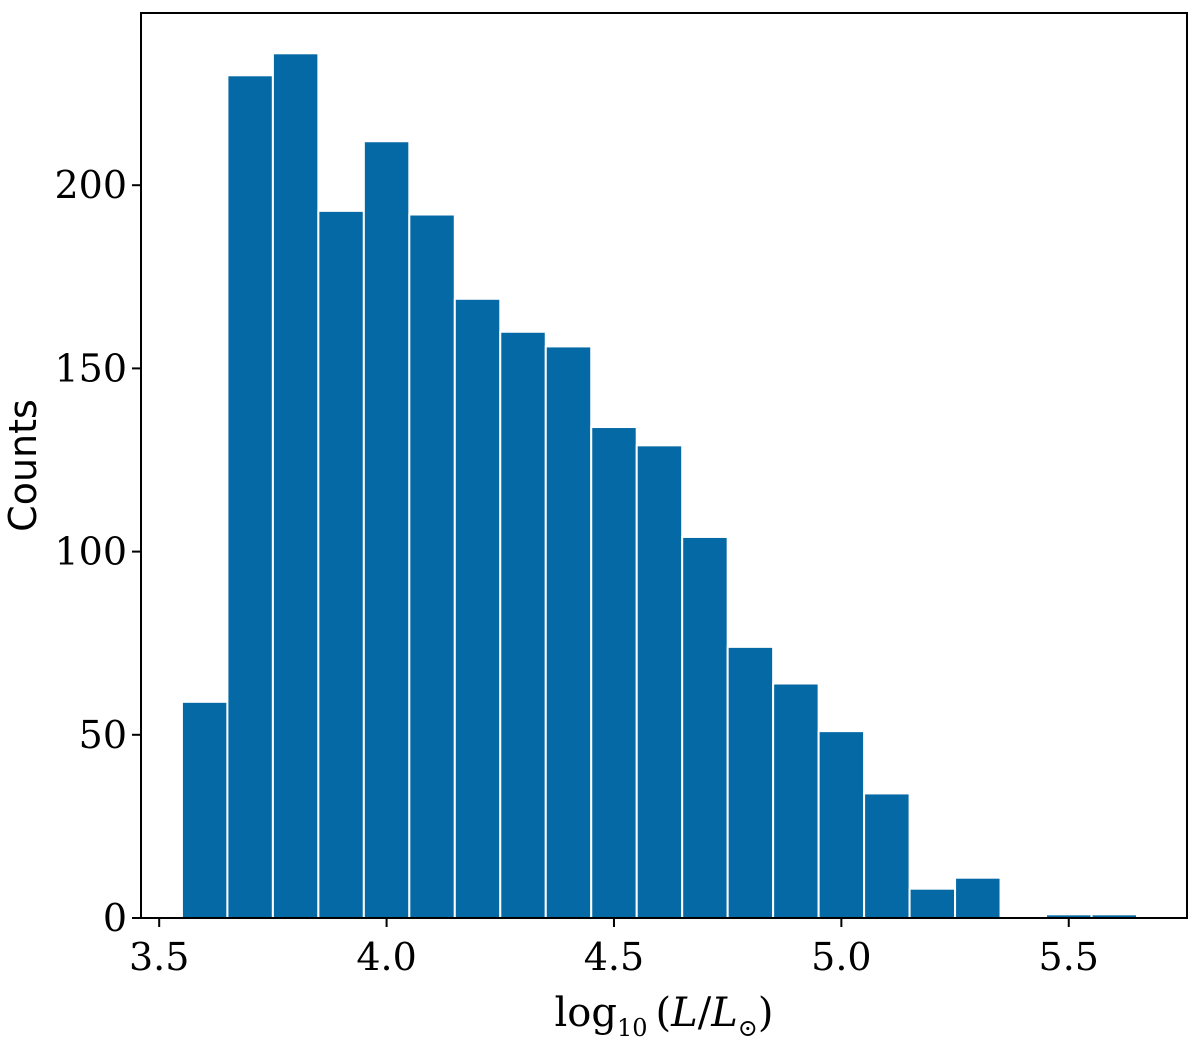  What do you see at coordinates (115, 918) in the screenshot?
I see `y-tick-label: 0` at bounding box center [115, 918].